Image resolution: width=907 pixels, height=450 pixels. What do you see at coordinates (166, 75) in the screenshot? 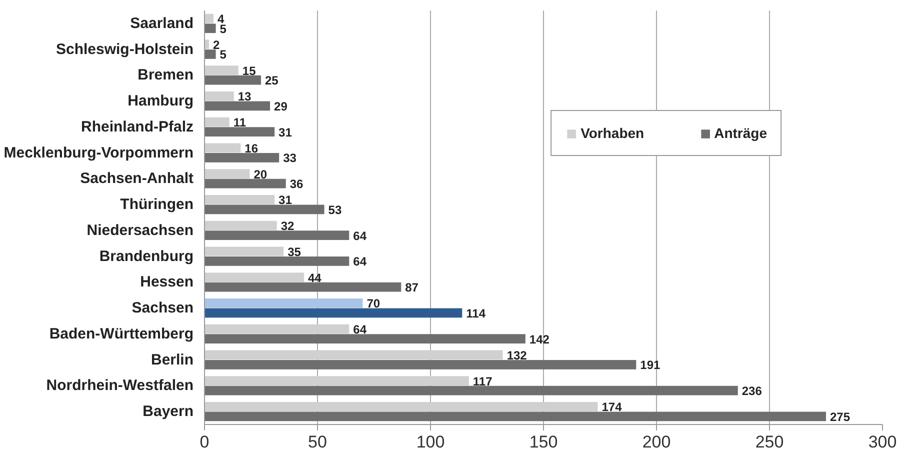
I see `y-tick-label: Bremen` at bounding box center [166, 75].